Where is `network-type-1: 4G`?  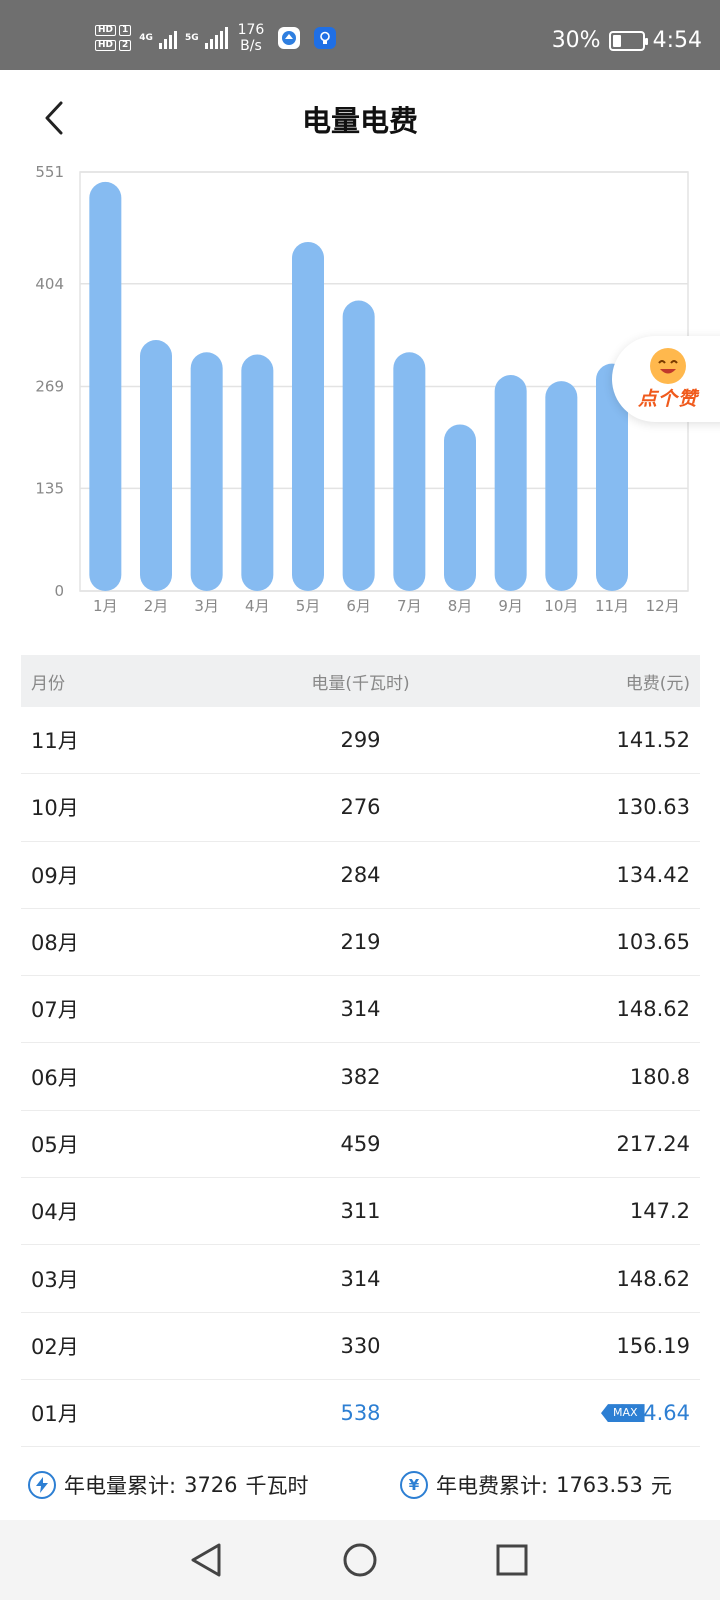
network-type-1: 4G is located at coordinates (146, 38).